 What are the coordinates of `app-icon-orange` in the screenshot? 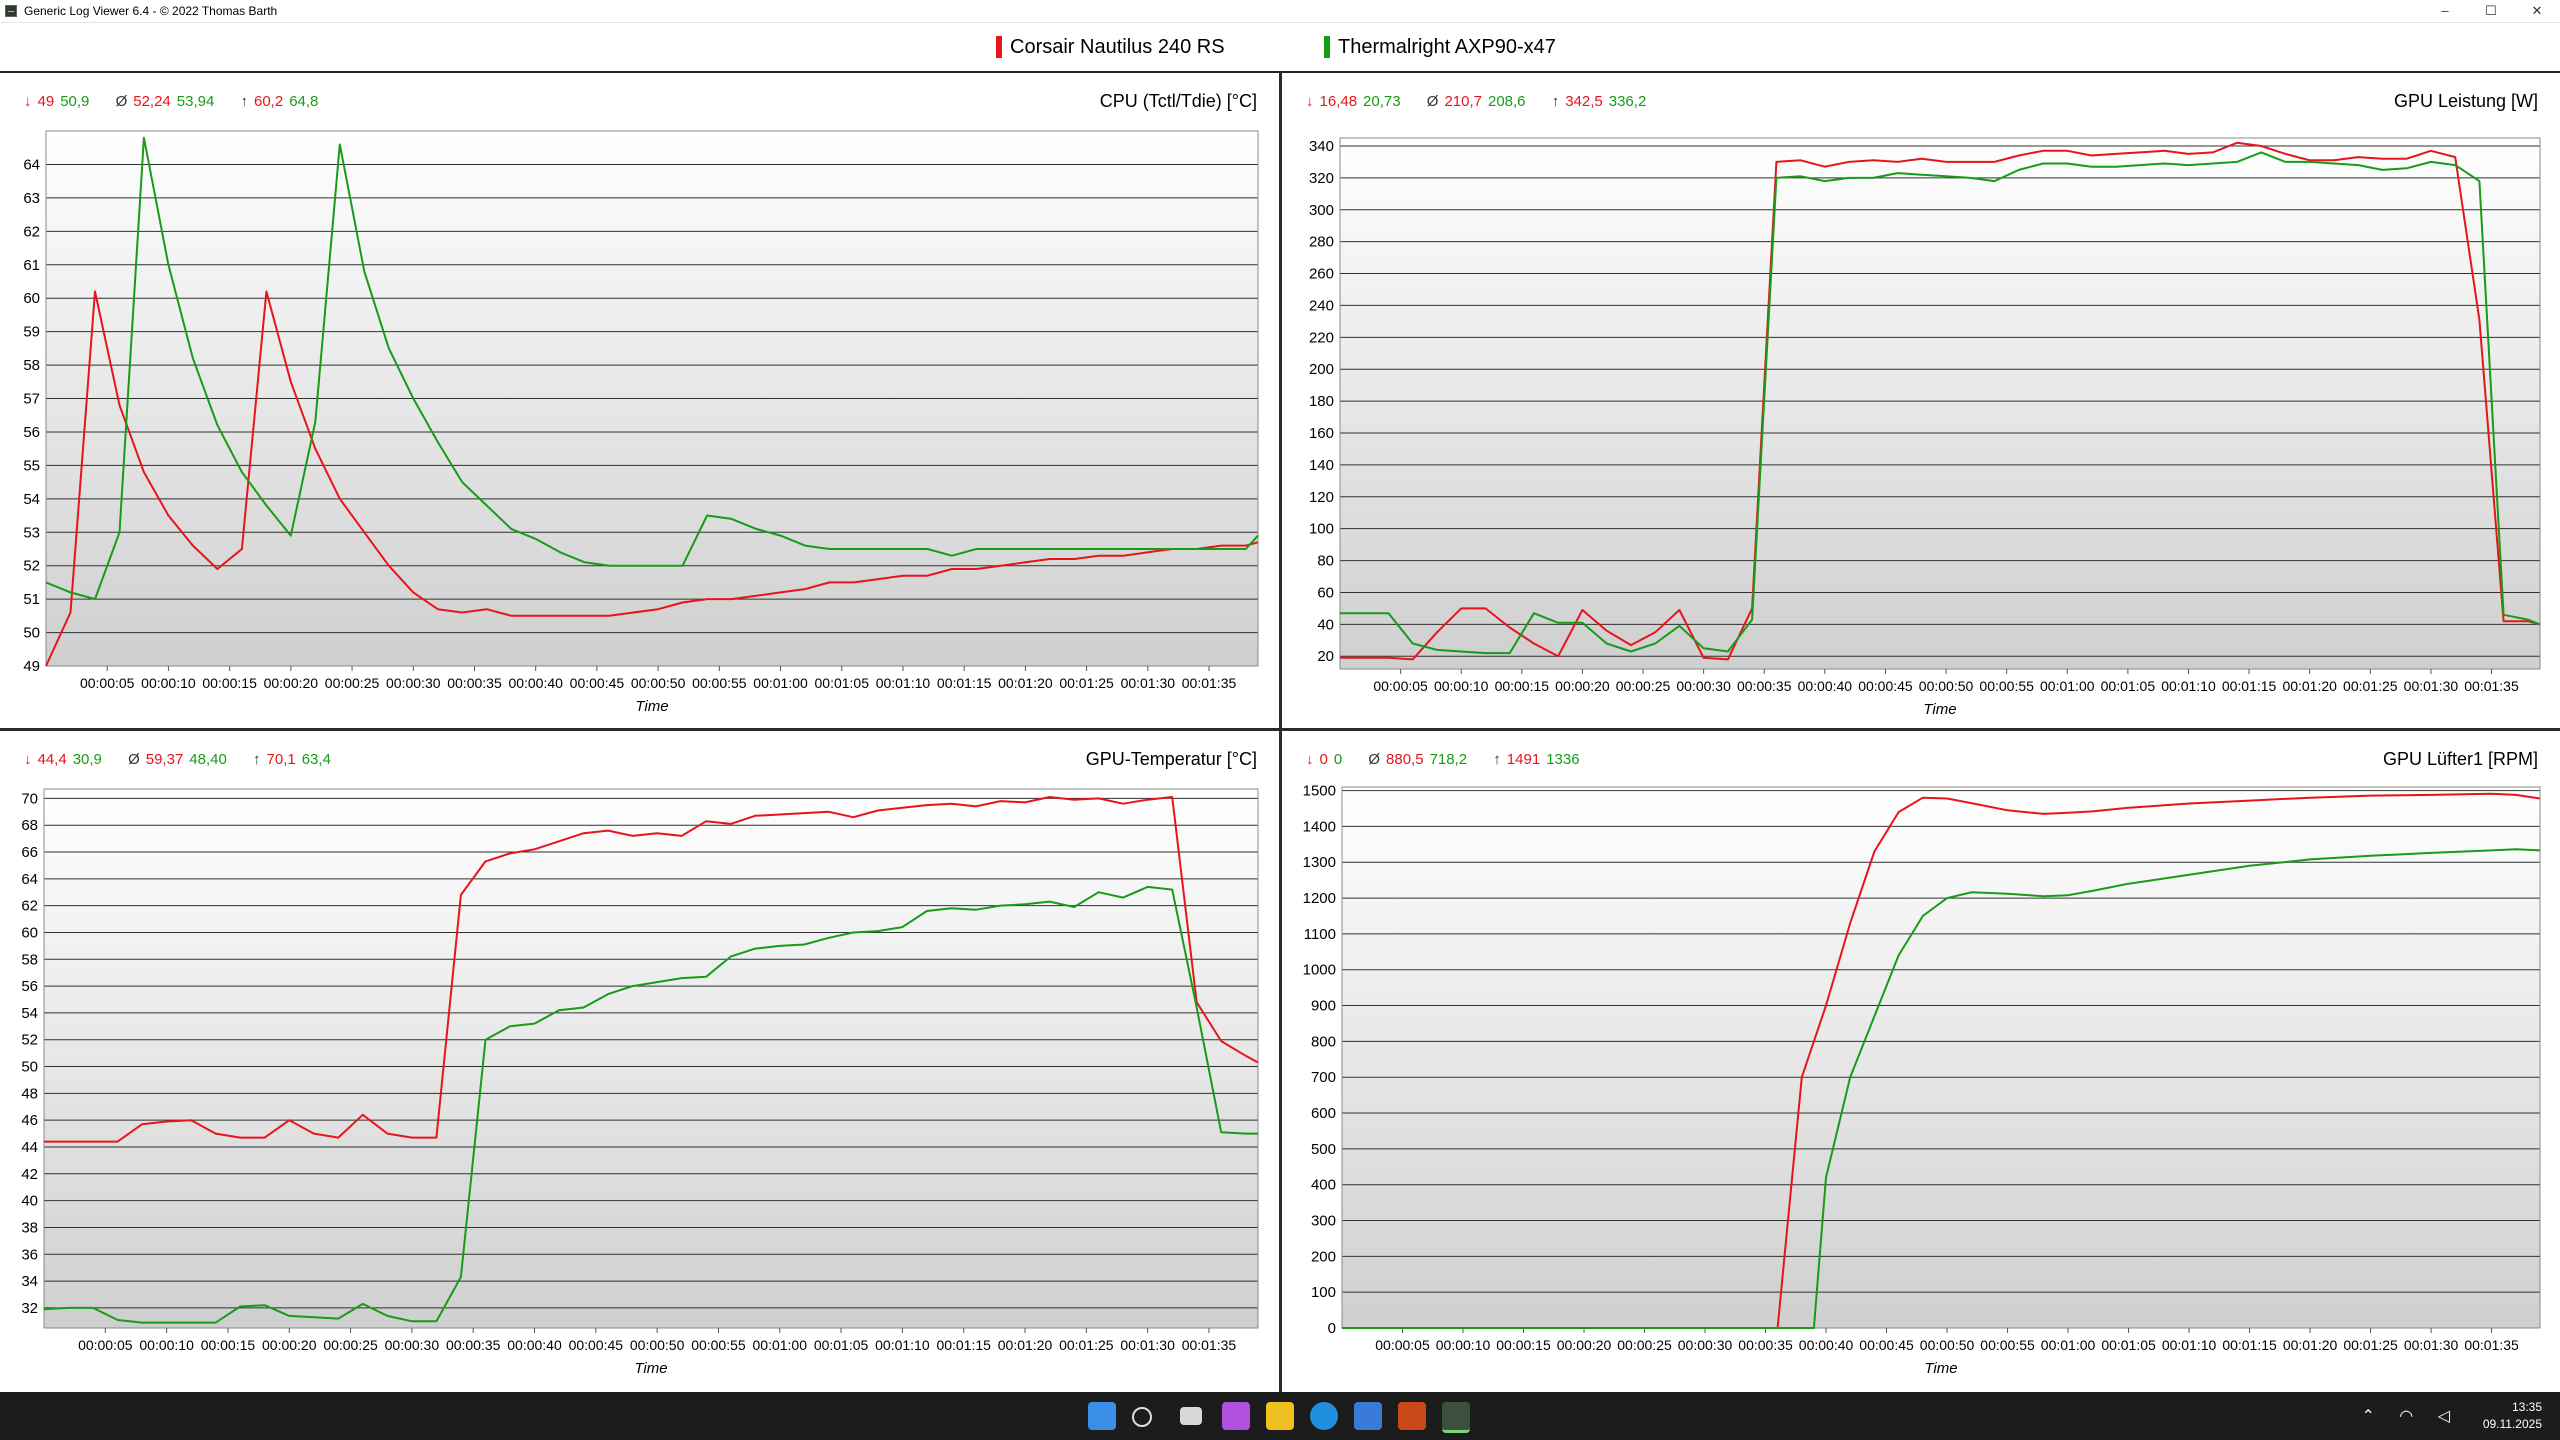 It's located at (1412, 1416).